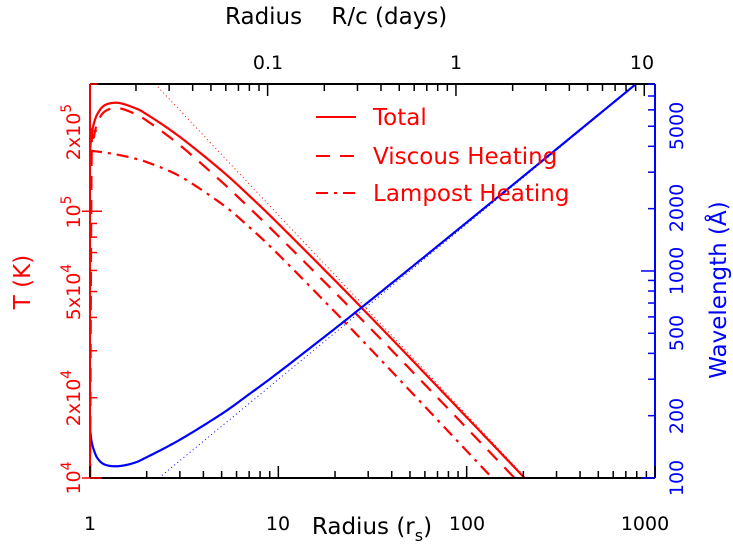 Image resolution: width=733 pixels, height=549 pixels. I want to click on legend-label: Lampost Heating, so click(471, 194).